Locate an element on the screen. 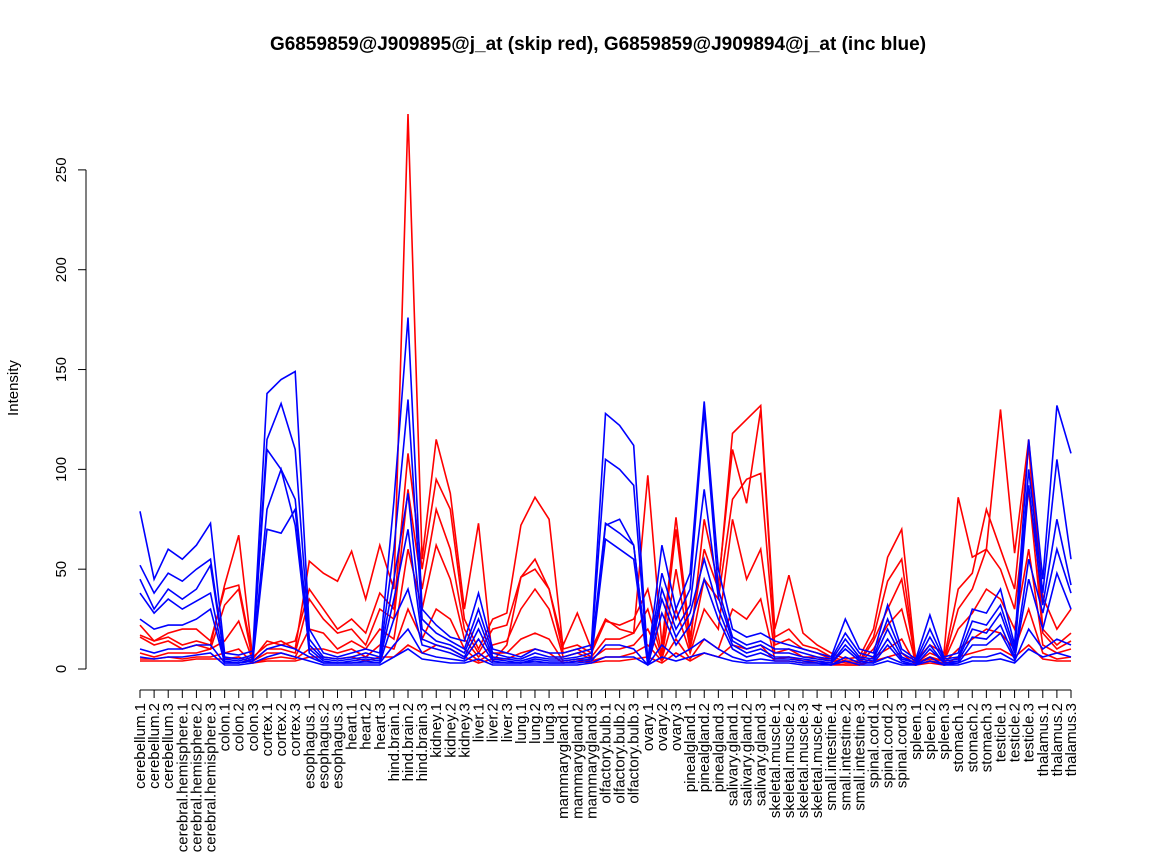  x-tick-label: skeletal.muscle.3 is located at coordinates (803, 760).